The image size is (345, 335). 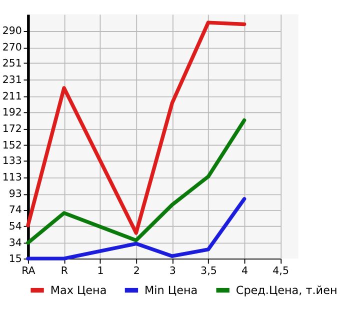 I want to click on x-tick-label: 3, so click(x=172, y=270).